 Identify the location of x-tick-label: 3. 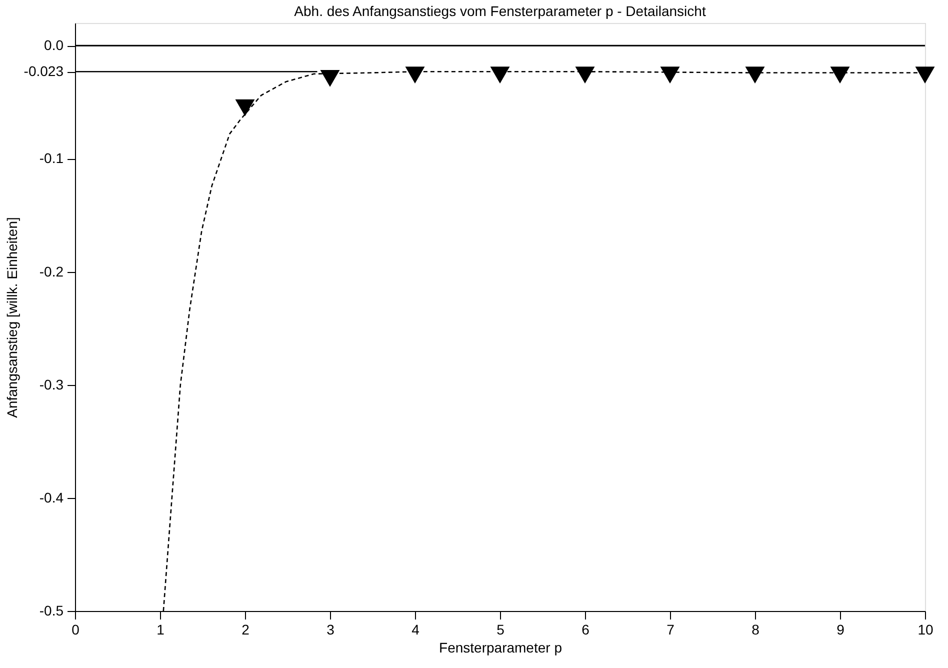
(330, 630).